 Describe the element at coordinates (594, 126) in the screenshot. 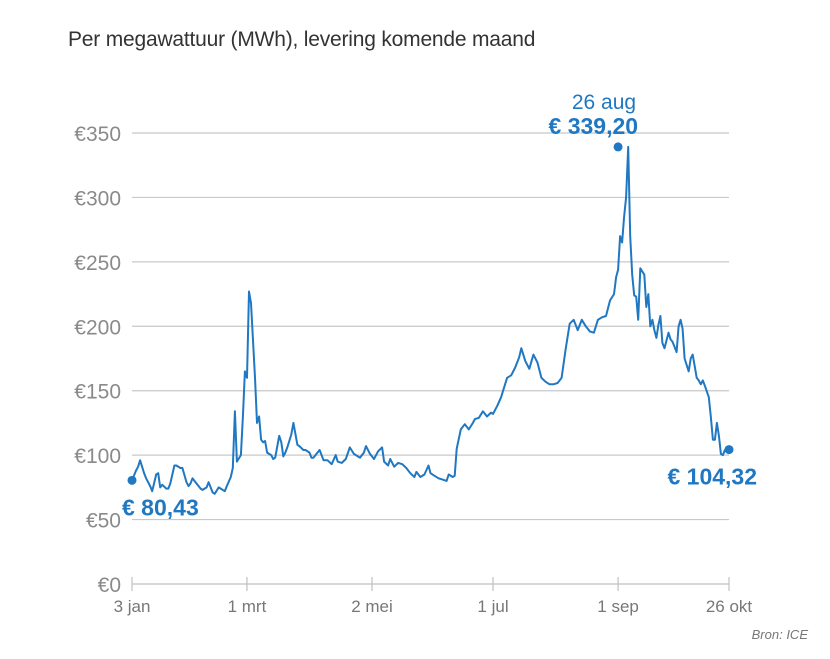

I see `annotation-label-peak: € 339,20` at that location.